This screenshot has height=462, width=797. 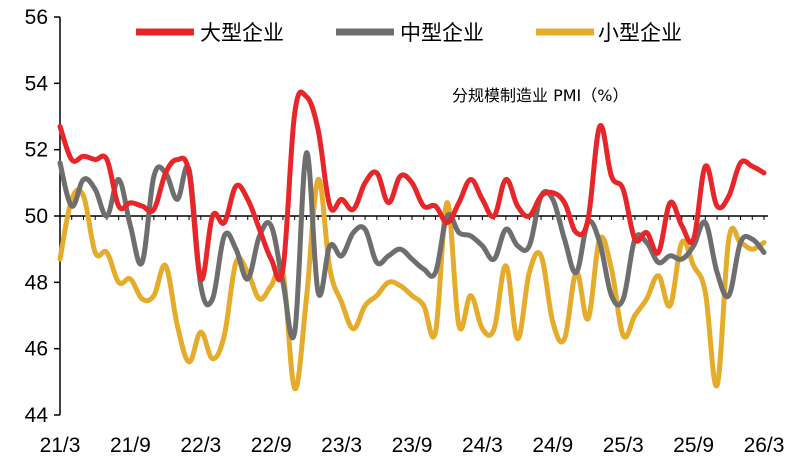 What do you see at coordinates (764, 445) in the screenshot?
I see `x-tick-label: 26/3` at bounding box center [764, 445].